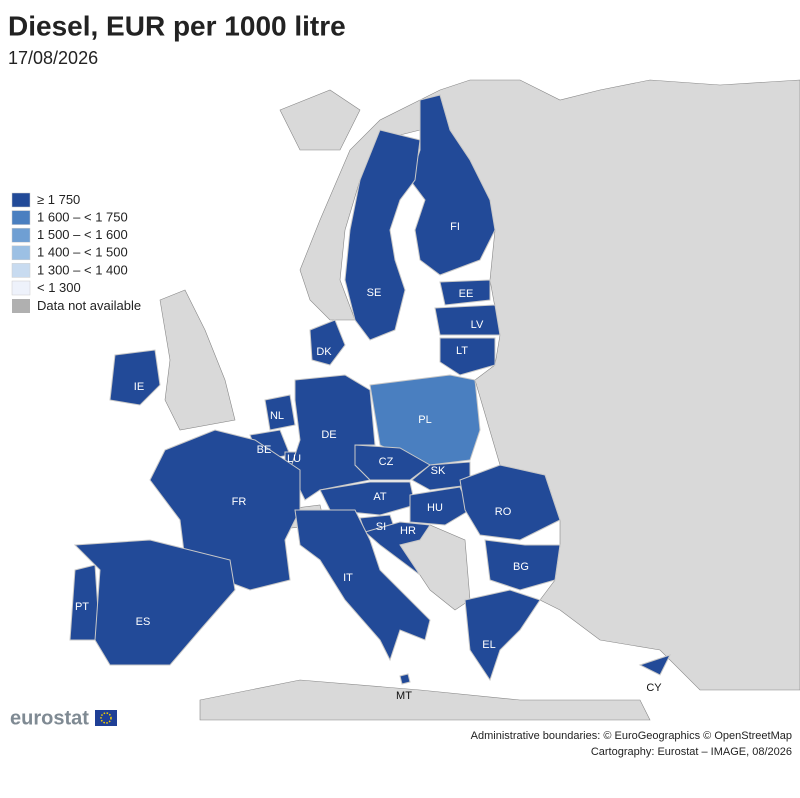 This screenshot has width=800, height=798. Describe the element at coordinates (424, 420) in the screenshot. I see `country-label: PL` at that location.